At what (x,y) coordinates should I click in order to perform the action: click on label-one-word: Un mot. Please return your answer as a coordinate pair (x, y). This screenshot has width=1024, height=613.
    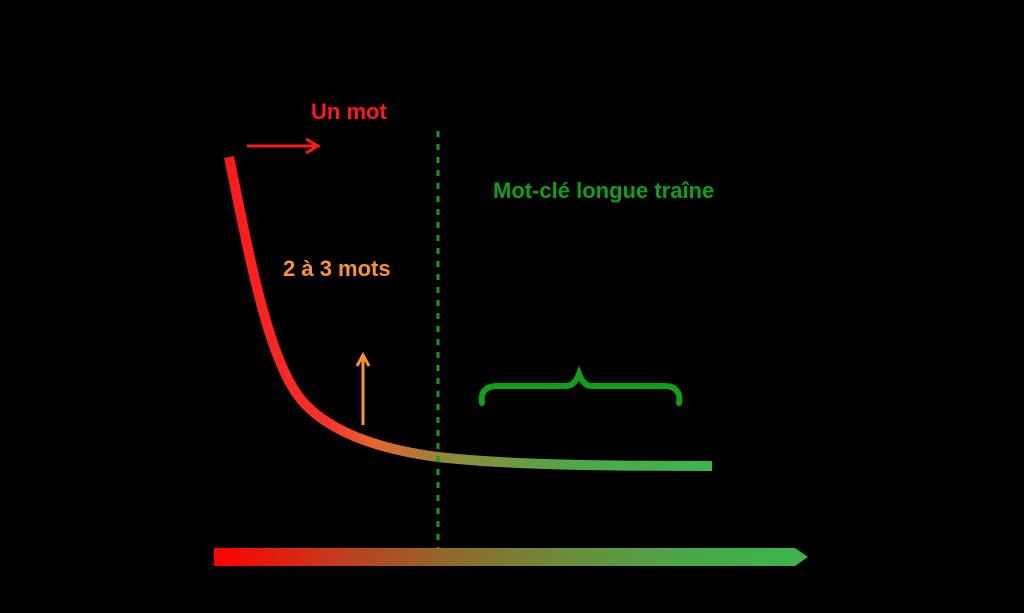
    Looking at the image, I should click on (349, 111).